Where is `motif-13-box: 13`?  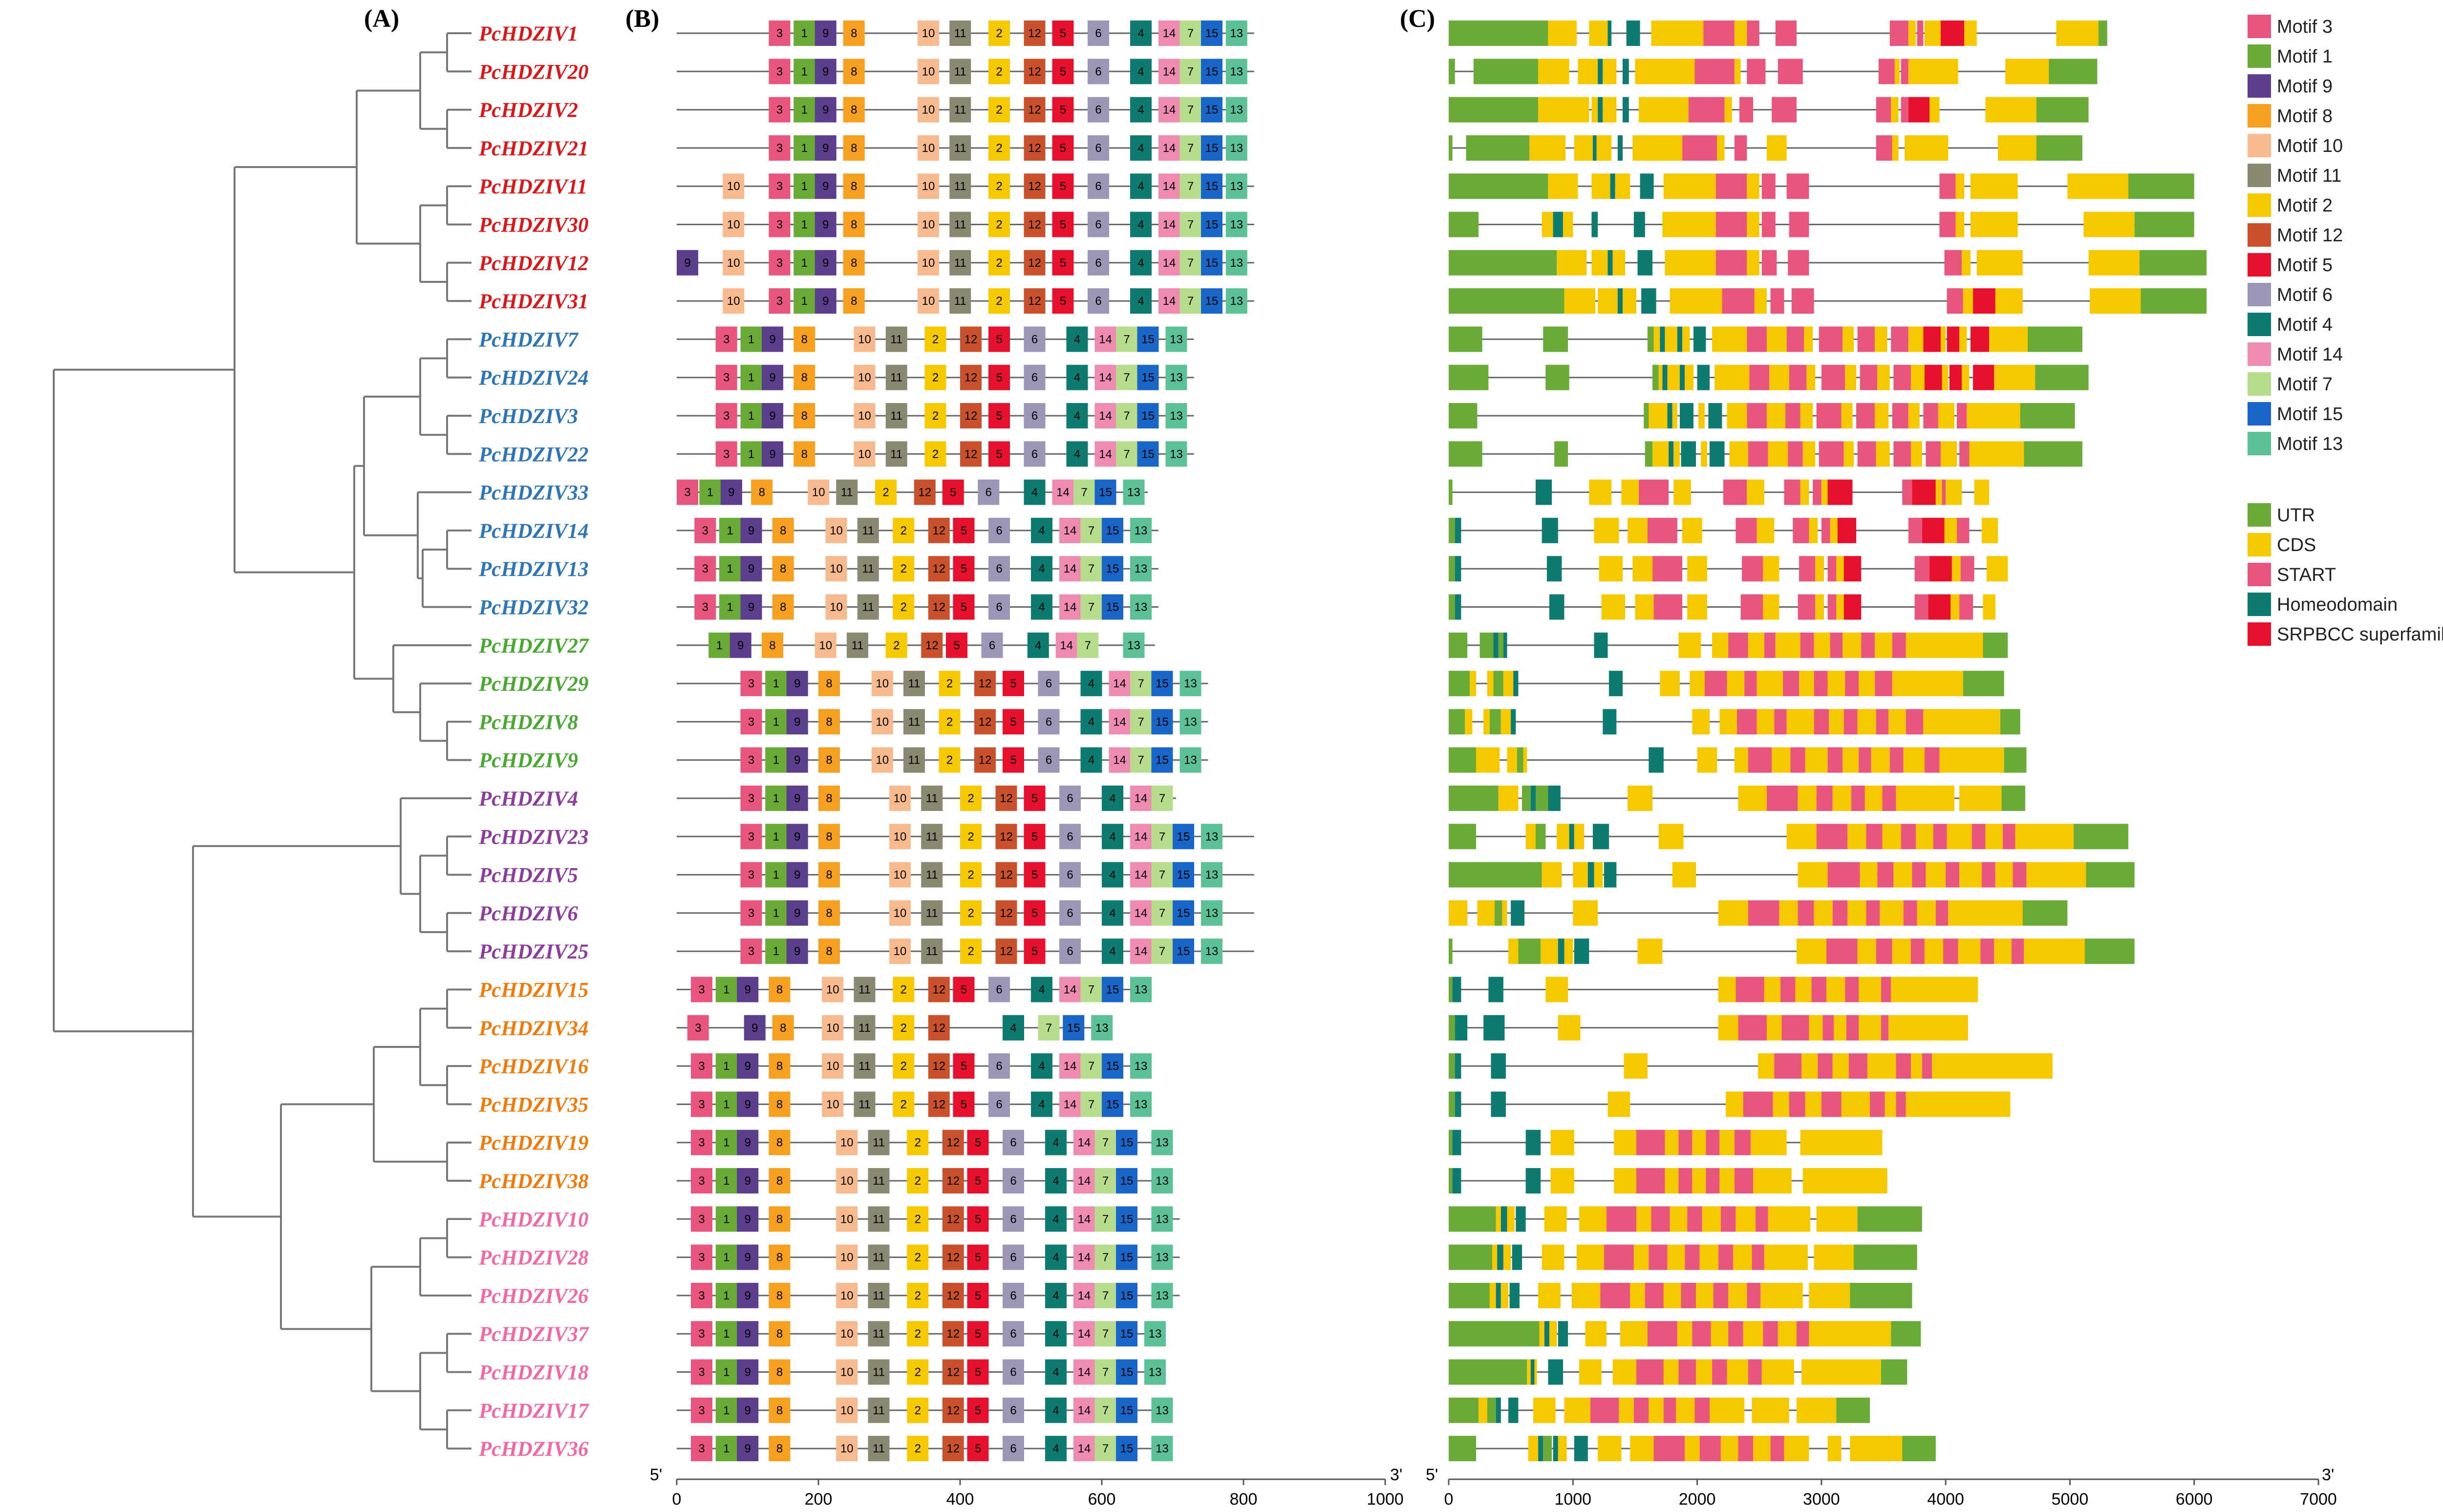
motif-13-box: 13 is located at coordinates (1211, 913).